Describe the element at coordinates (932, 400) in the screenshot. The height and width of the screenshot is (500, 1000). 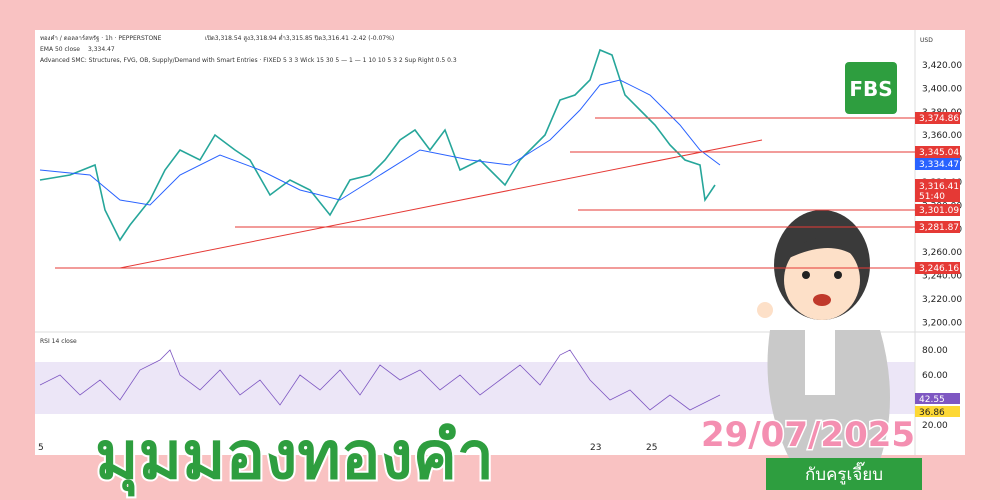
I see `rsi-value: 42.55` at that location.